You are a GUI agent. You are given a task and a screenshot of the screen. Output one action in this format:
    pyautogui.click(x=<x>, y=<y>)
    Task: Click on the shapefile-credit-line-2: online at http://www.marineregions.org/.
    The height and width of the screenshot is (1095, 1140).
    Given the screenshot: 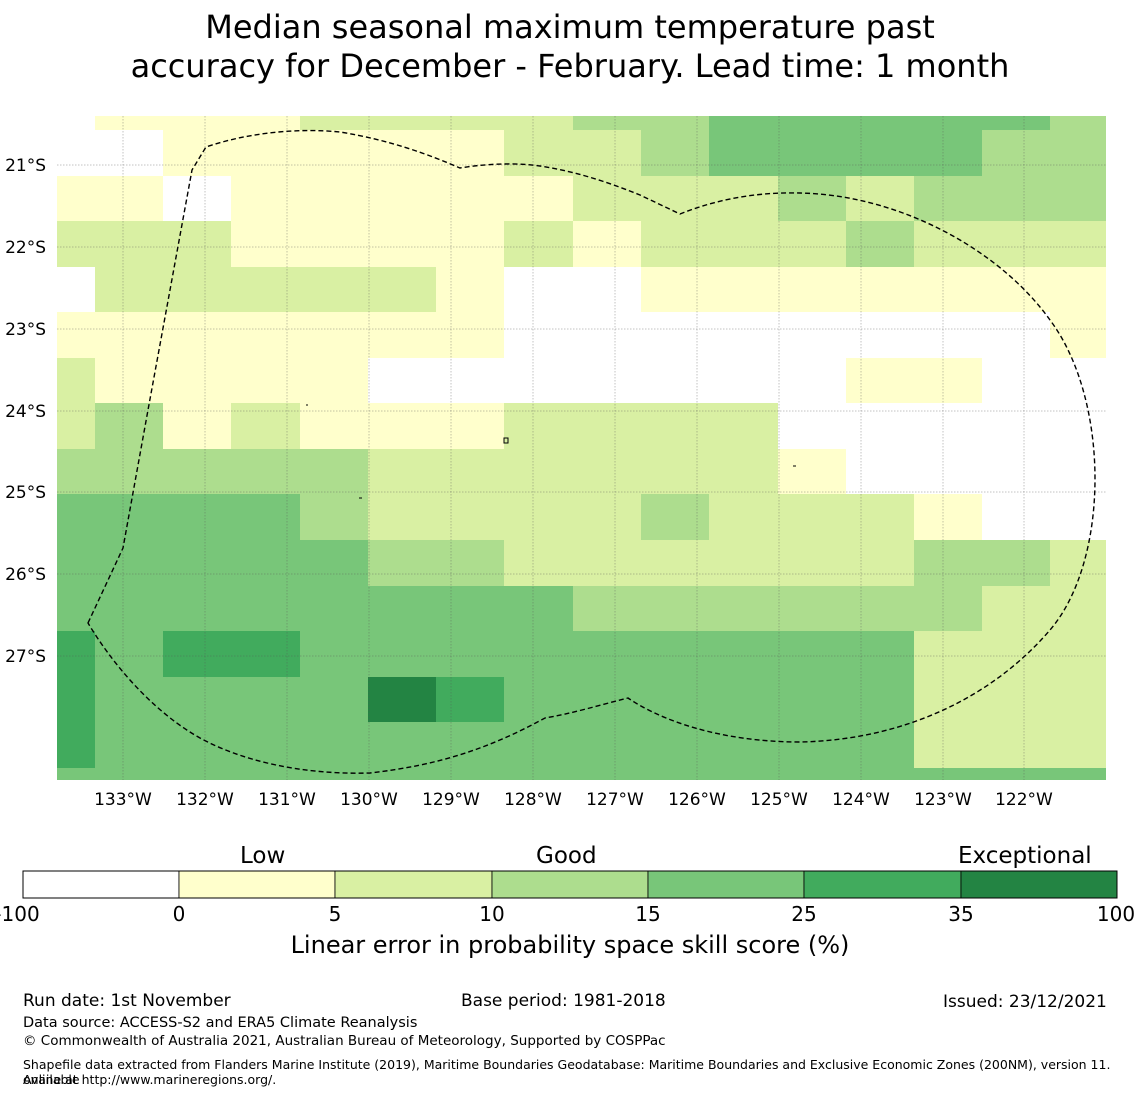 What is the action you would take?
    pyautogui.click(x=150, y=1079)
    